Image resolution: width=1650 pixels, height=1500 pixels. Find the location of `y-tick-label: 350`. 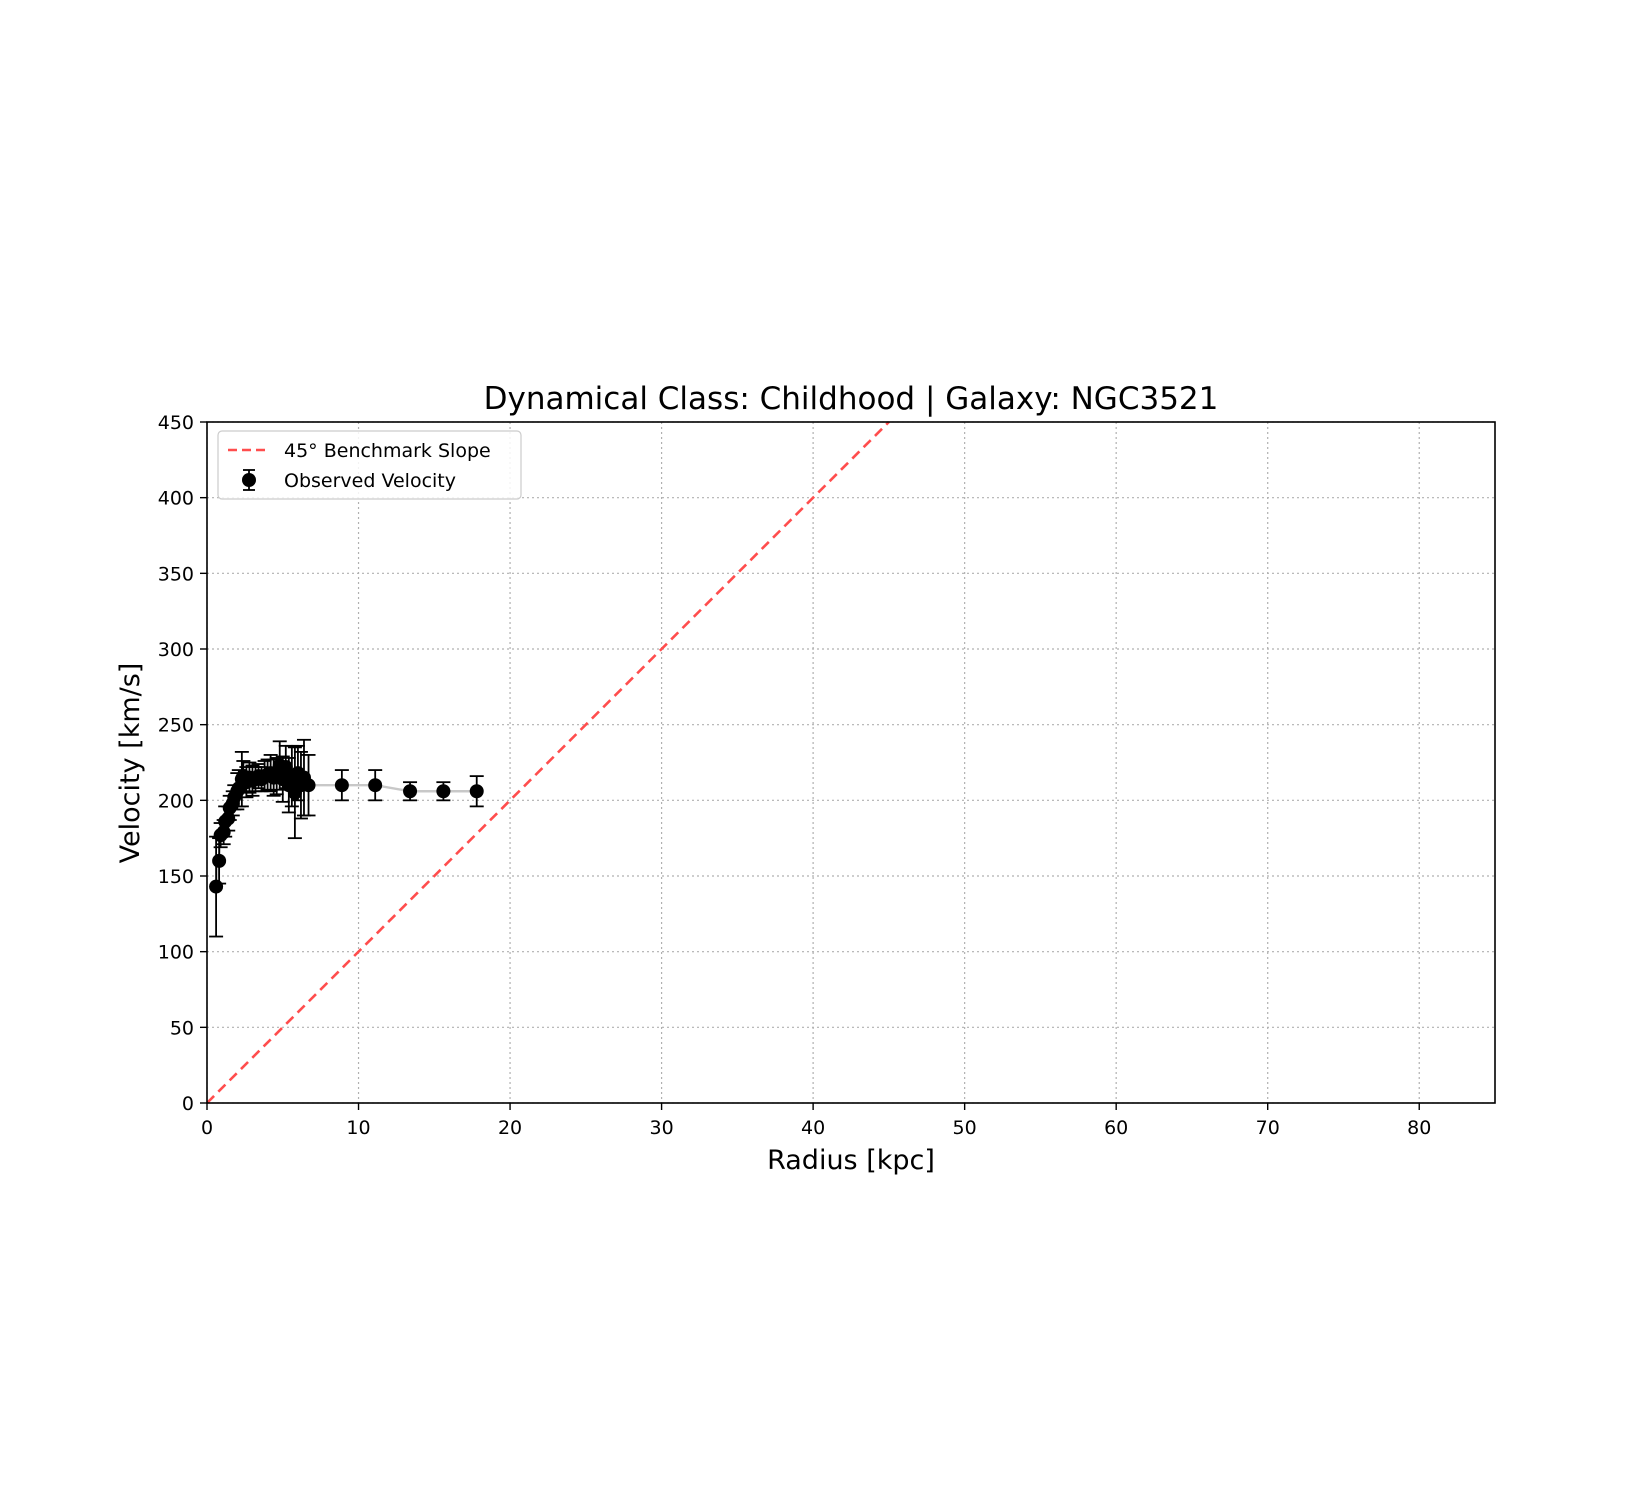

y-tick-label: 350 is located at coordinates (176, 574).